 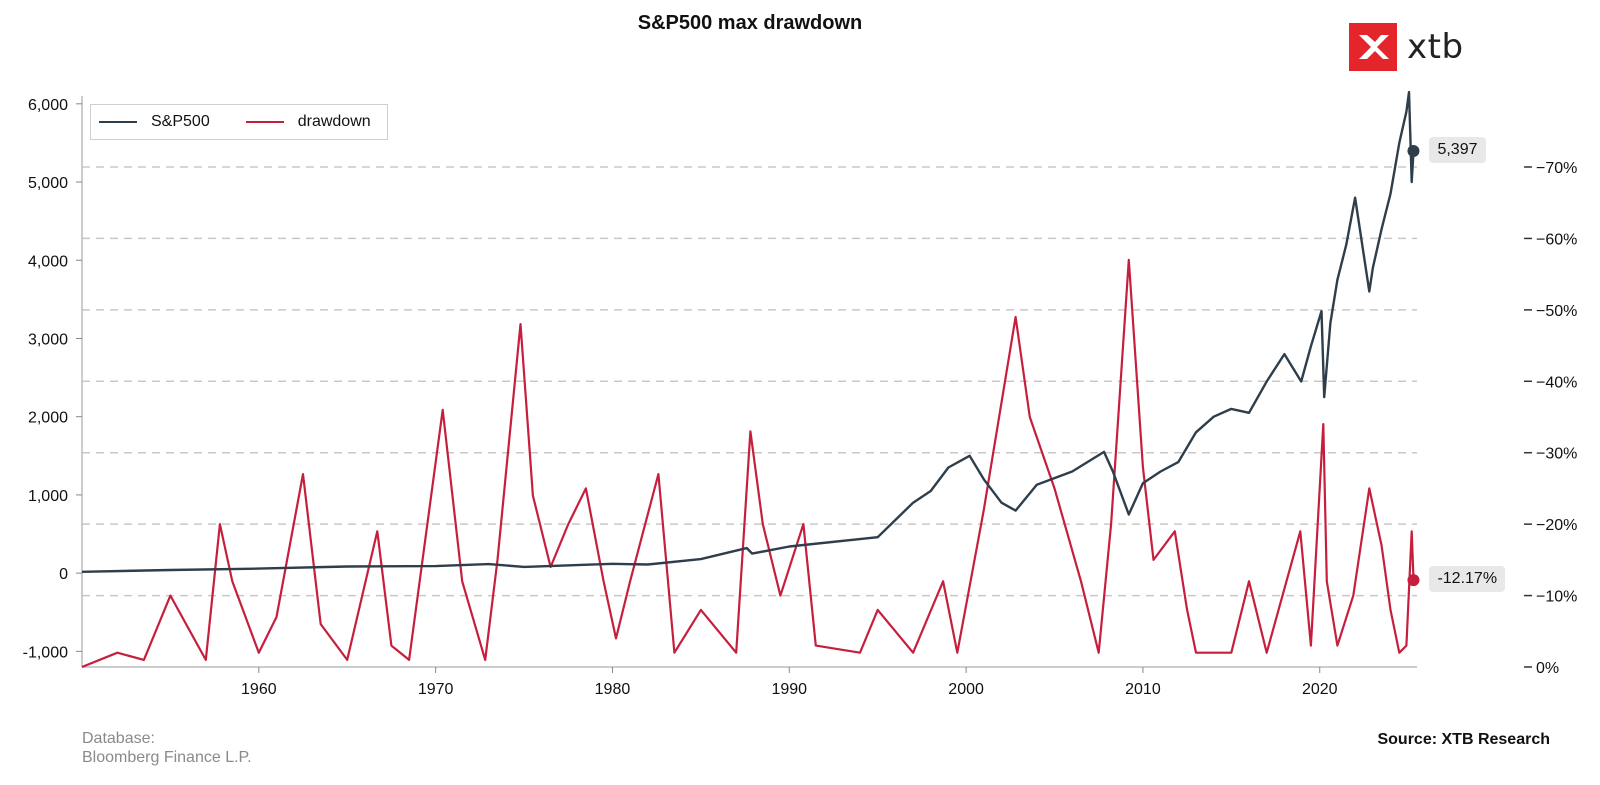 What do you see at coordinates (1320, 689) in the screenshot?
I see `x-axis-tick-label: 2020` at bounding box center [1320, 689].